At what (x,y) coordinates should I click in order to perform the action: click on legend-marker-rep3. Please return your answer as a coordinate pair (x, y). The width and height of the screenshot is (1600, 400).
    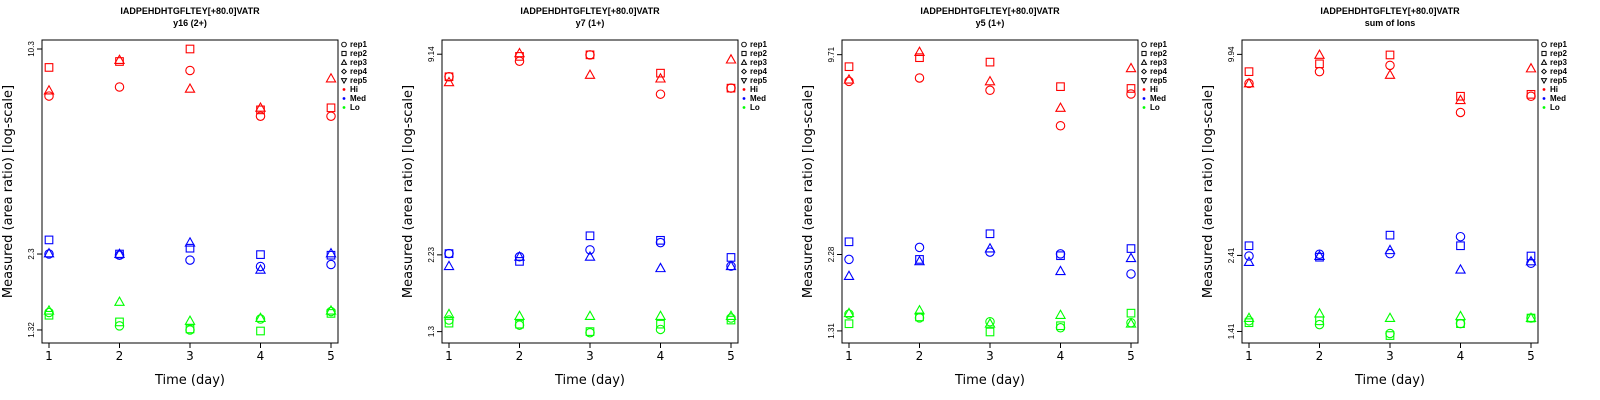
    Looking at the image, I should click on (1544, 61).